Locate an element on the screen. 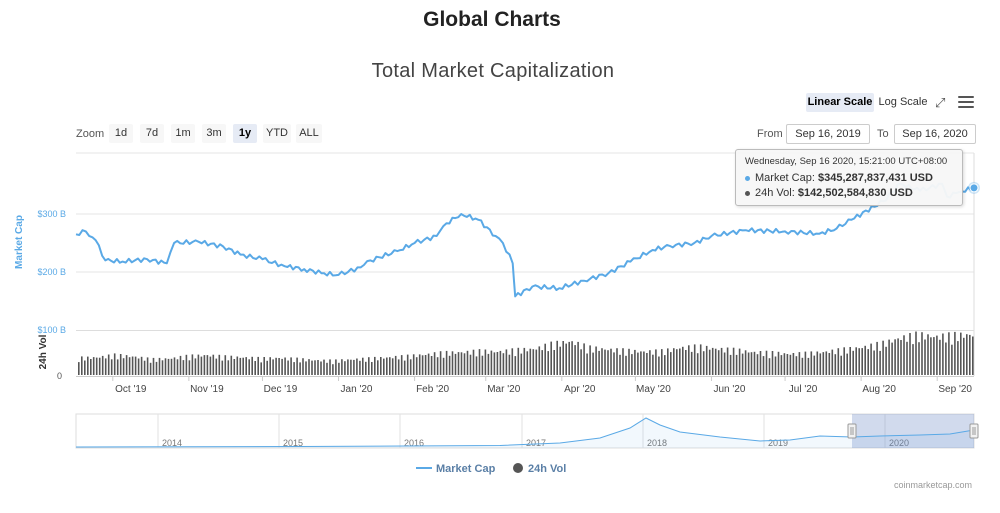  log-scale-button: Log Scale is located at coordinates (903, 102).